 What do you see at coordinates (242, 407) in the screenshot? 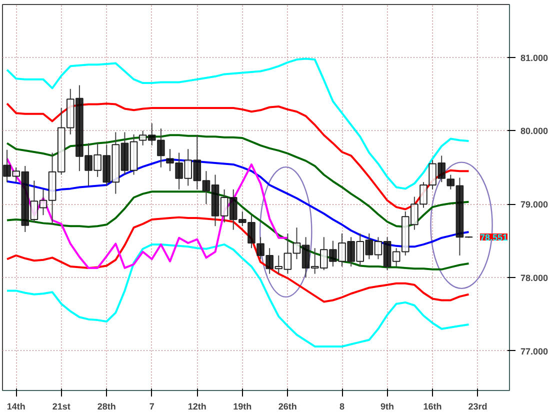
I see `x-tick-label: 19th` at bounding box center [242, 407].